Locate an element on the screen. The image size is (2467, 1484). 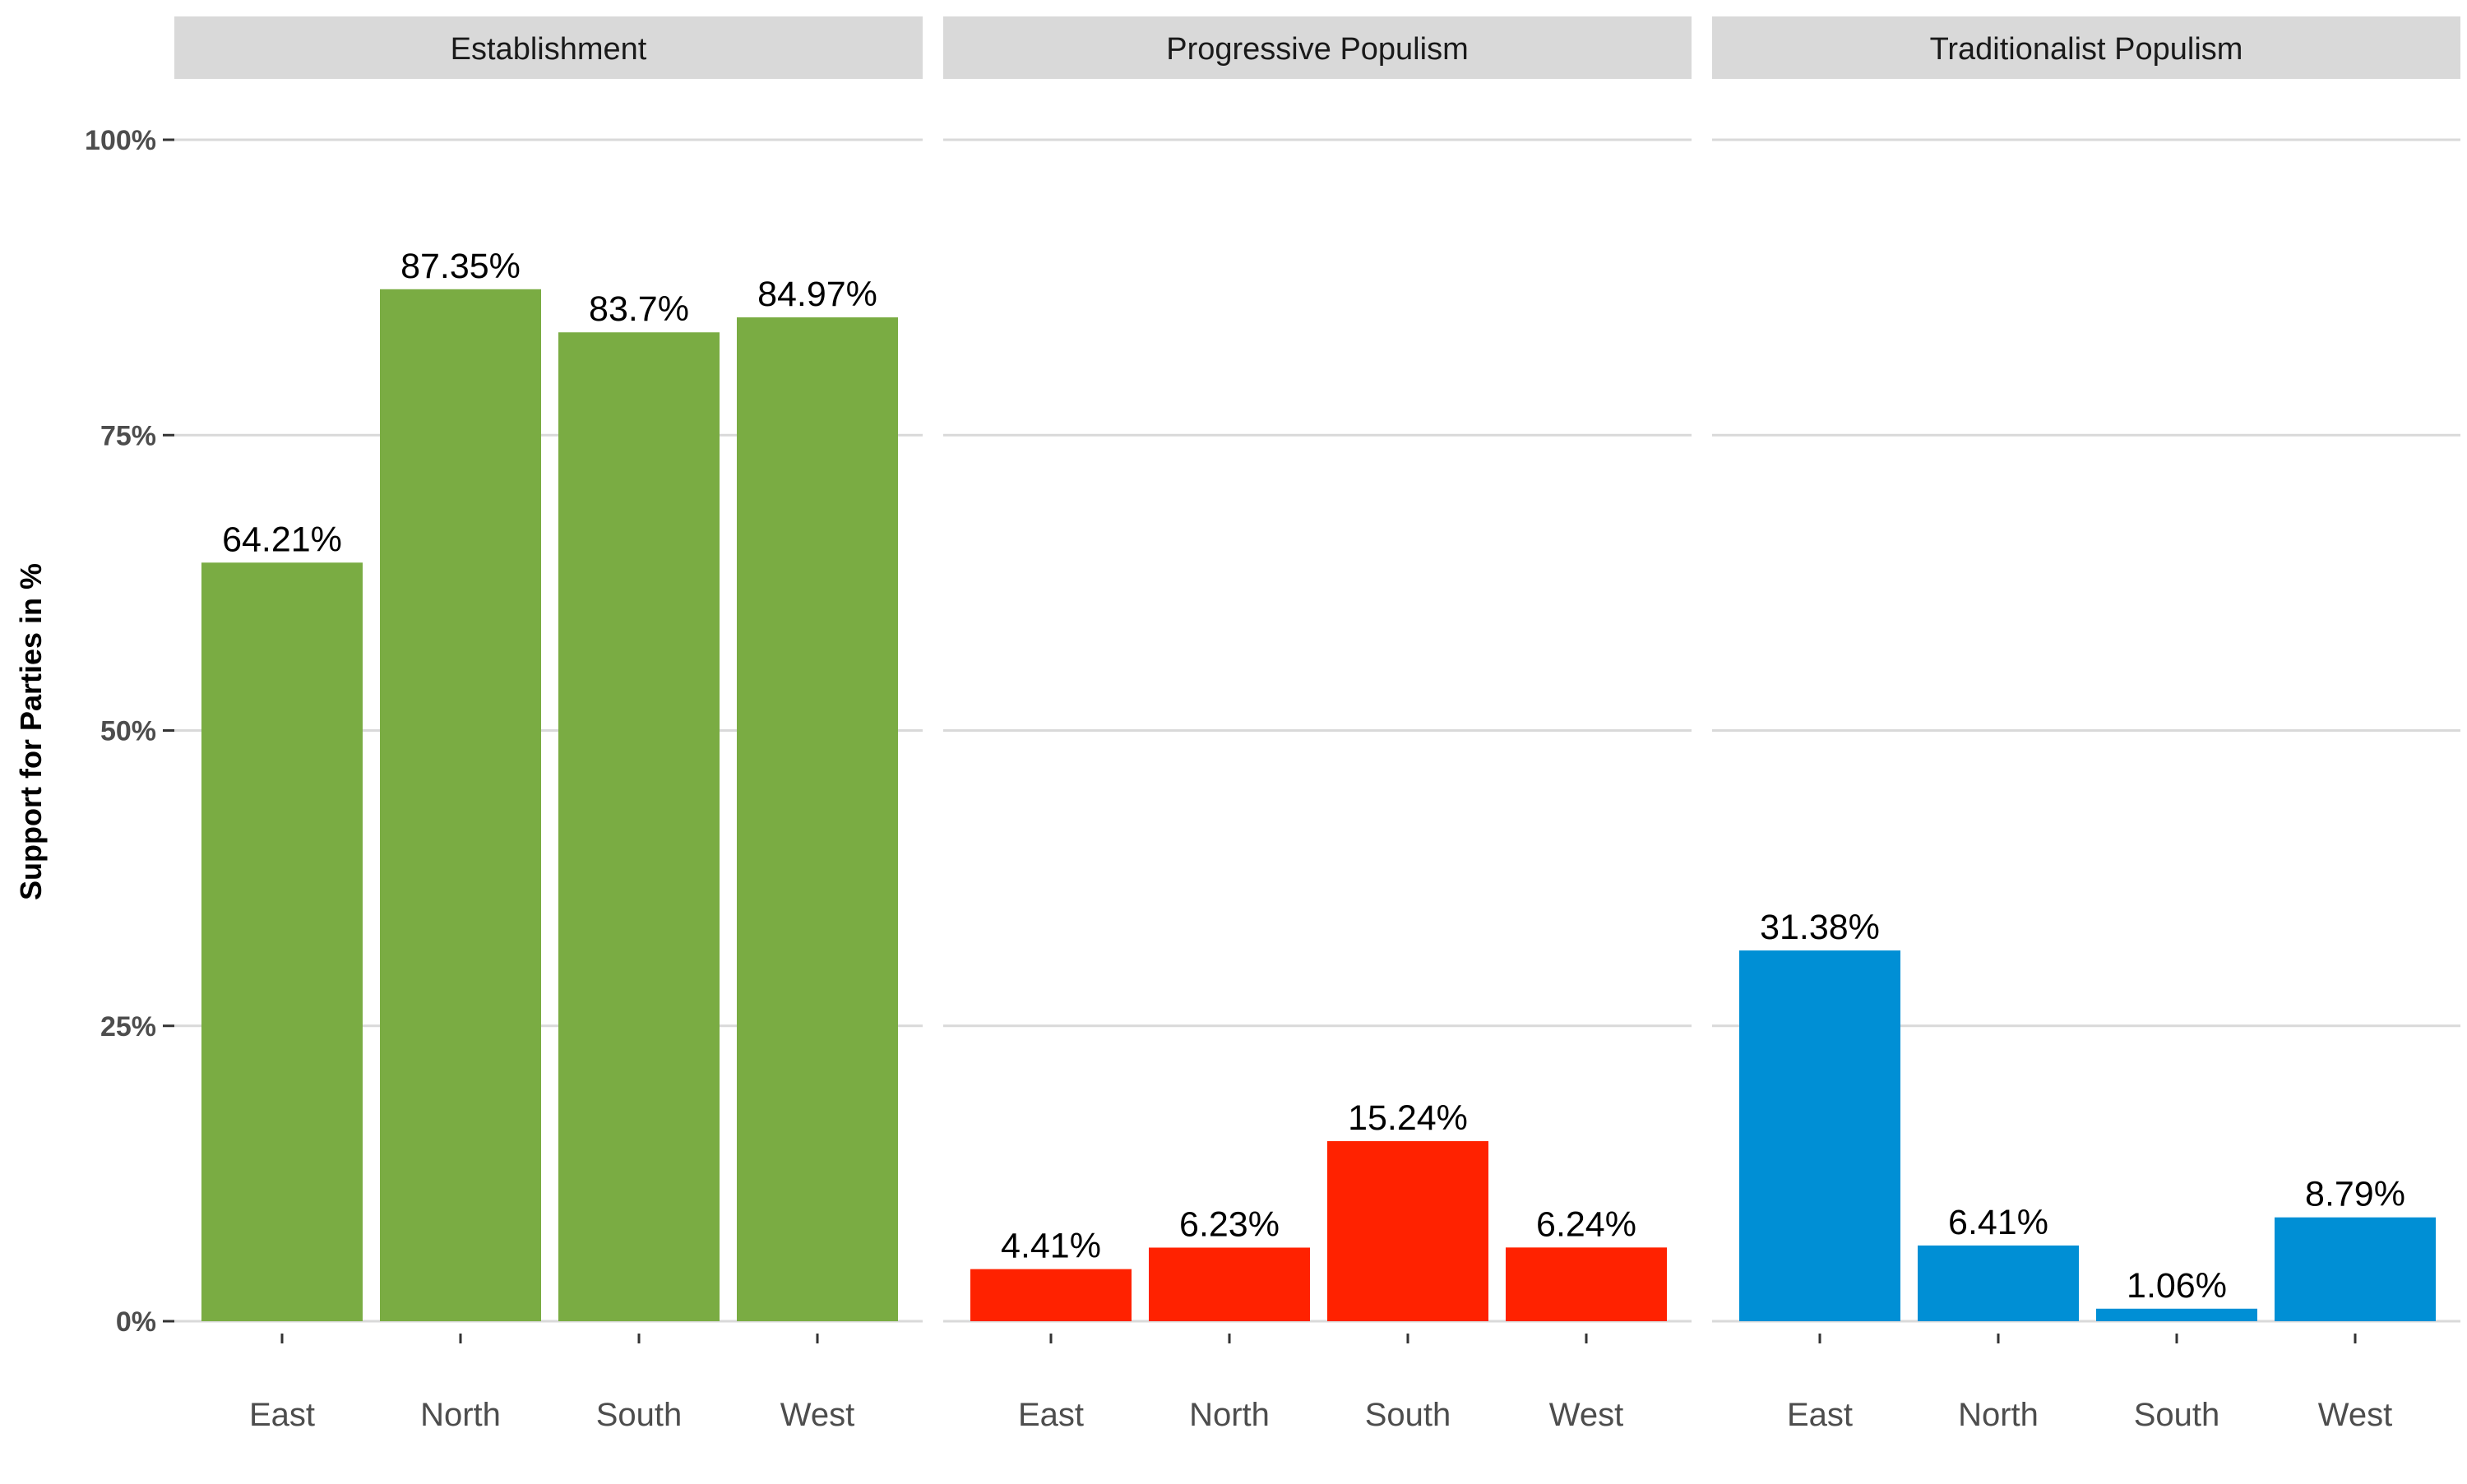
bar-value-label: 6.24% is located at coordinates (1586, 1224).